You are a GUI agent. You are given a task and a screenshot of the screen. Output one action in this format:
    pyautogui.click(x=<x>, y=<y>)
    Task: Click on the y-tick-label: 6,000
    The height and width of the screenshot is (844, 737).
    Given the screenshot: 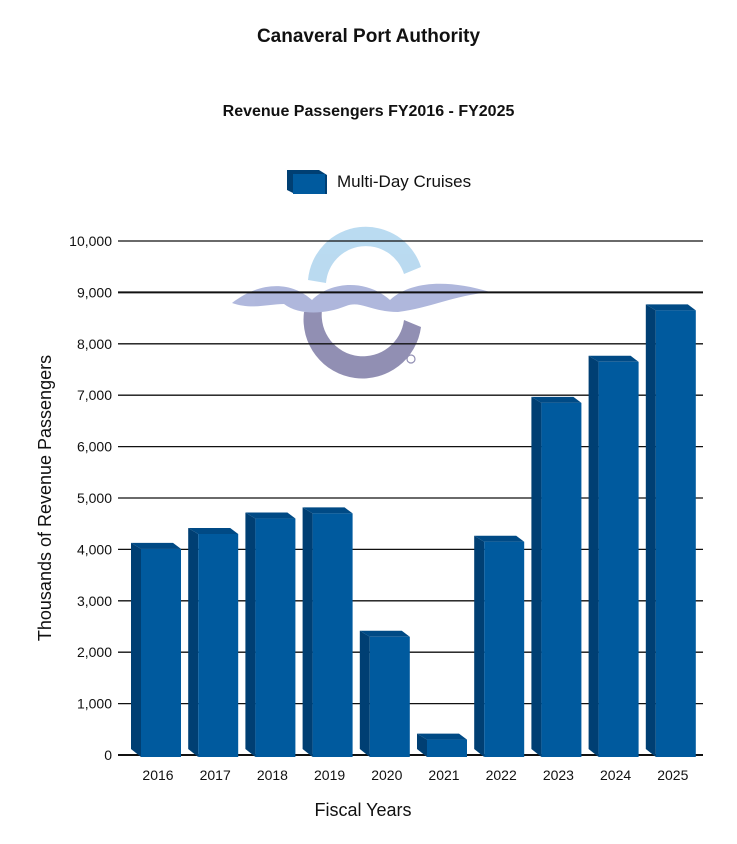 What is the action you would take?
    pyautogui.click(x=94, y=447)
    